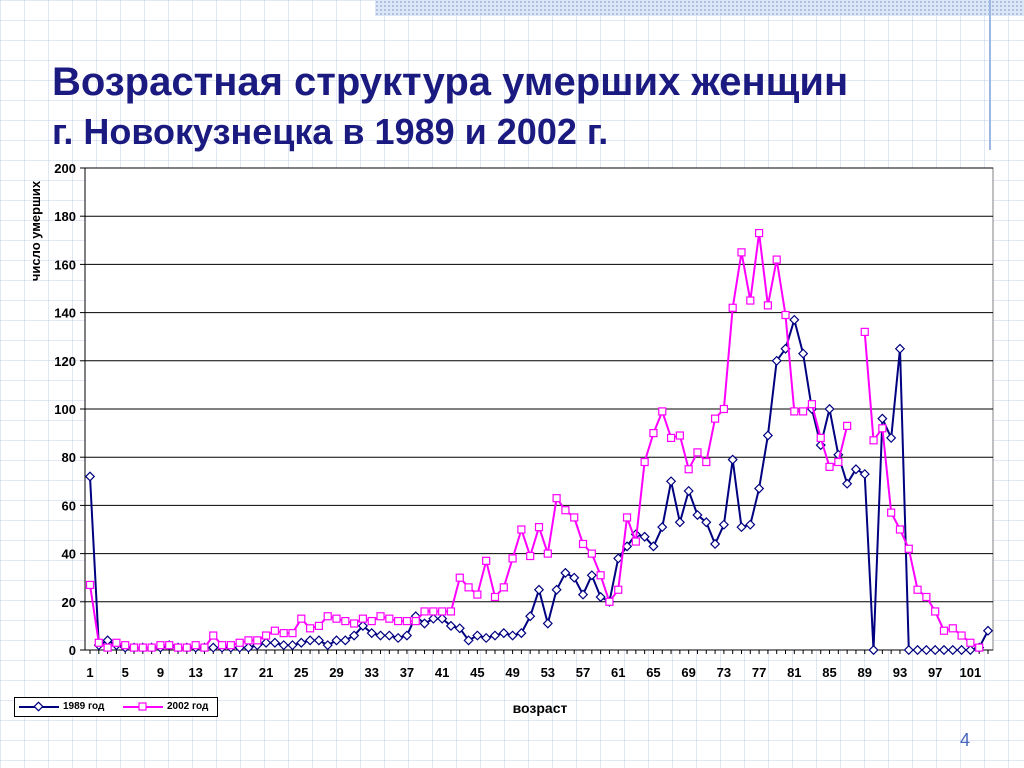 The image size is (1024, 768). What do you see at coordinates (583, 672) in the screenshot?
I see `x-tick-label: 57` at bounding box center [583, 672].